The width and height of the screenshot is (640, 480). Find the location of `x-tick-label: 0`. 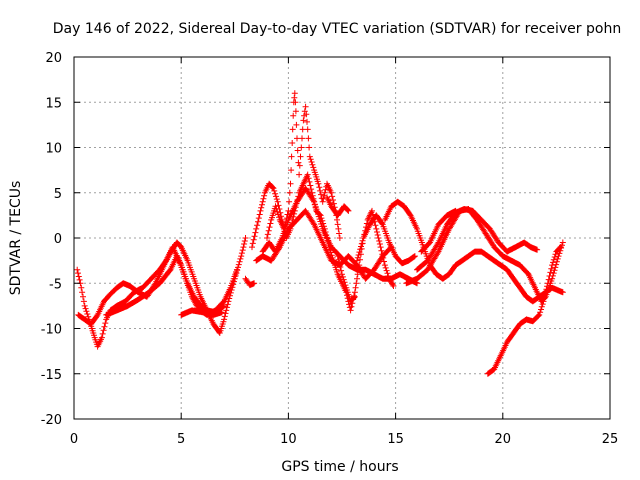

x-tick-label: 0 is located at coordinates (74, 439).